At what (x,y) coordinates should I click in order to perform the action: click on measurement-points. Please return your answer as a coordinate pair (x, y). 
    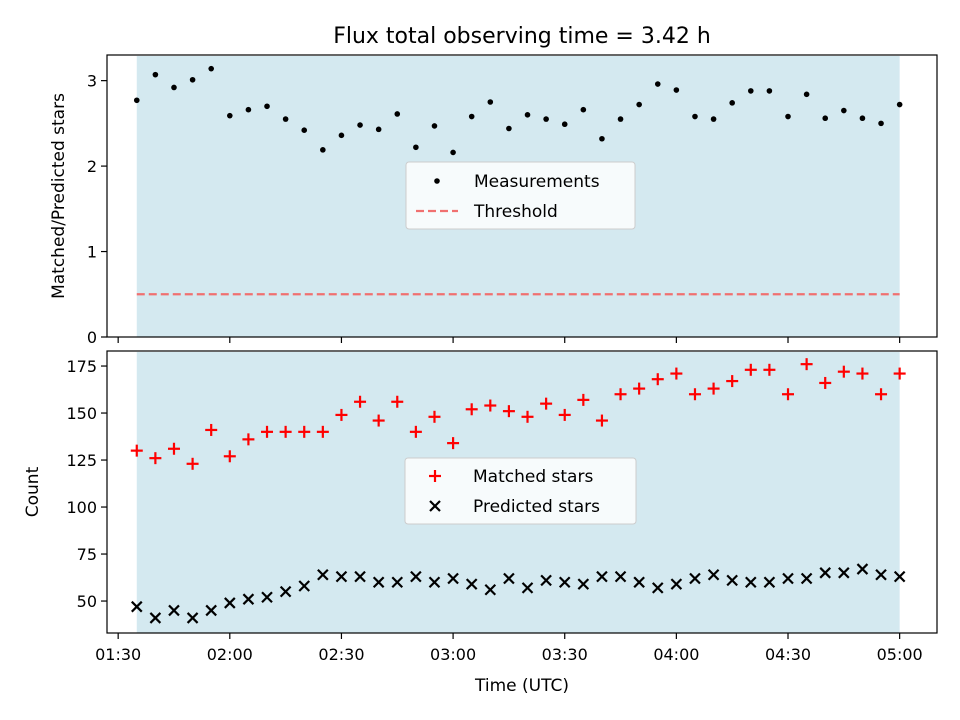
    Looking at the image, I should click on (518, 110).